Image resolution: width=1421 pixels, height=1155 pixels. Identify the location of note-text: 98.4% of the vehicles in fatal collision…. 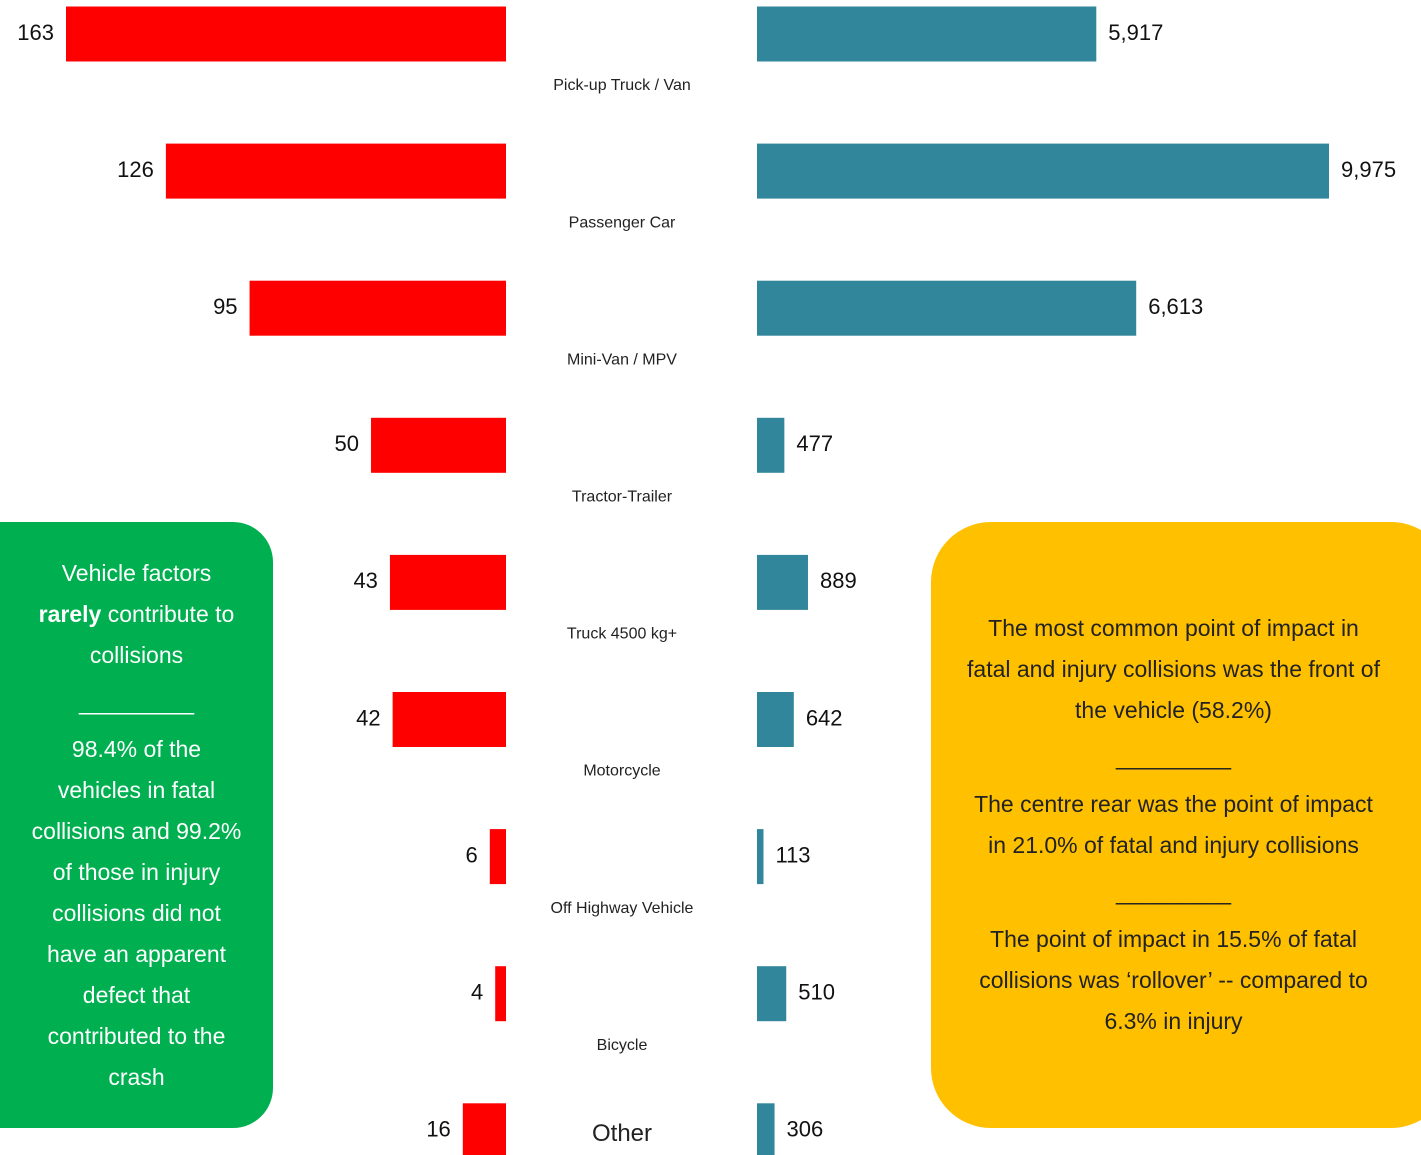
(136, 912).